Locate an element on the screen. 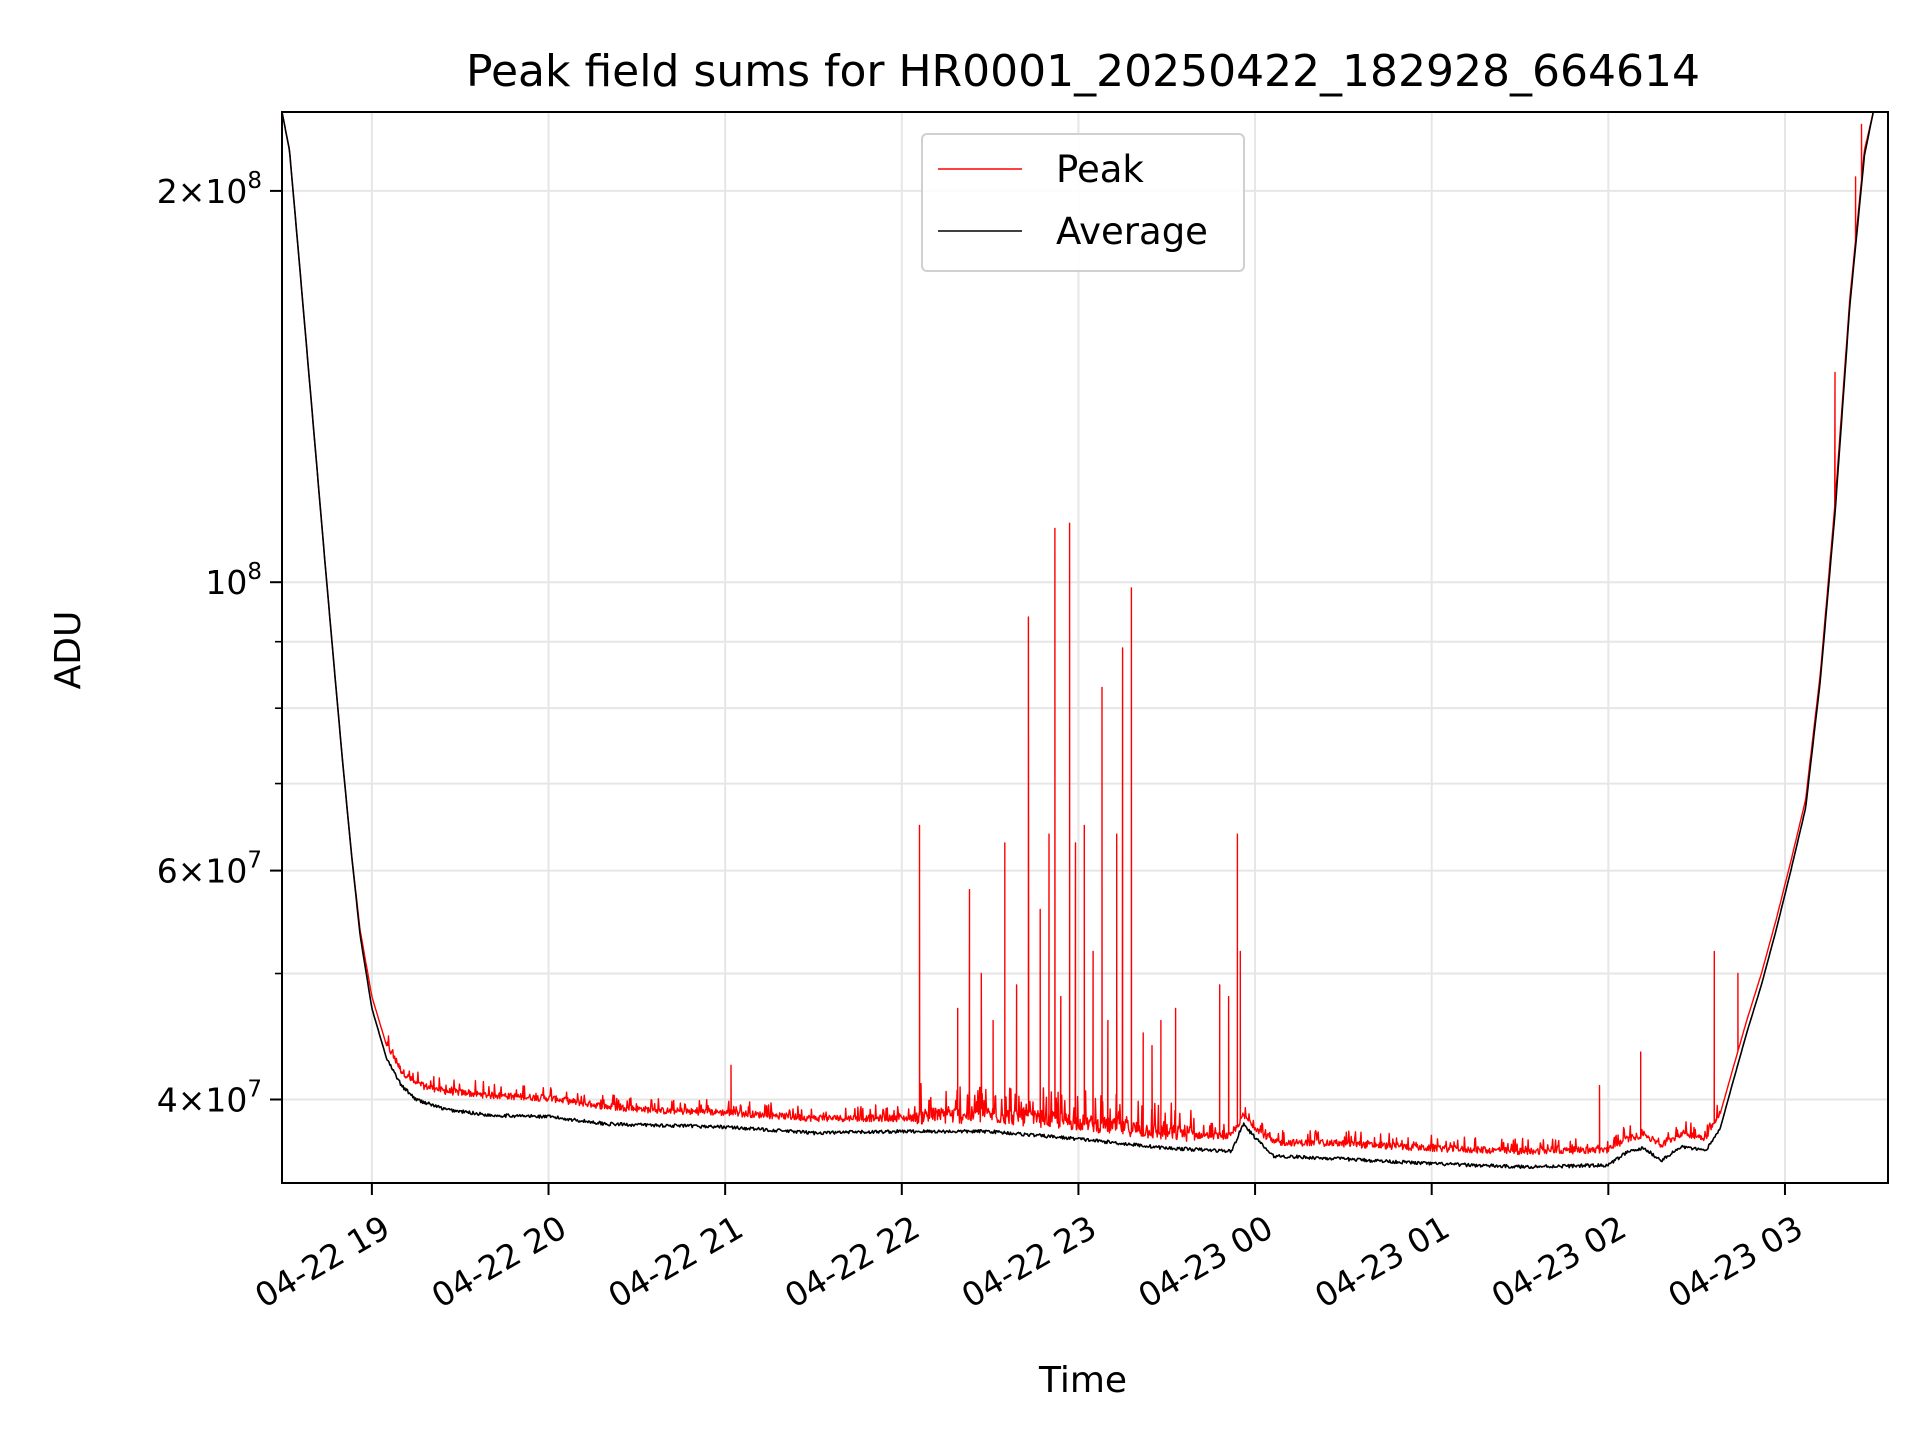 This screenshot has height=1440, width=1920. x-tick-label-4: 04-22 23 is located at coordinates (1029, 1262).